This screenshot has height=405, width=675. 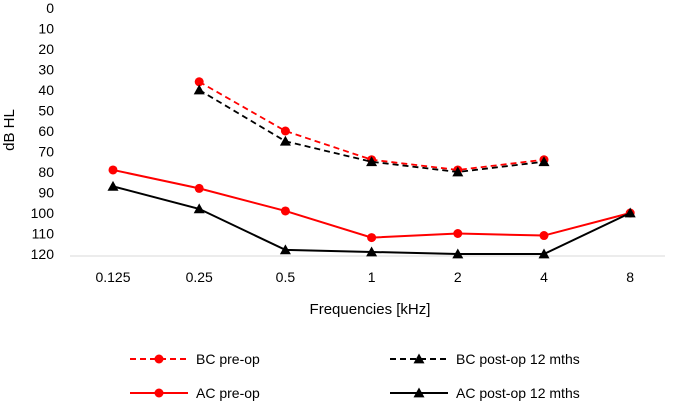 I want to click on legend-item-bc-pre-op: BC pre-op, so click(x=195, y=359).